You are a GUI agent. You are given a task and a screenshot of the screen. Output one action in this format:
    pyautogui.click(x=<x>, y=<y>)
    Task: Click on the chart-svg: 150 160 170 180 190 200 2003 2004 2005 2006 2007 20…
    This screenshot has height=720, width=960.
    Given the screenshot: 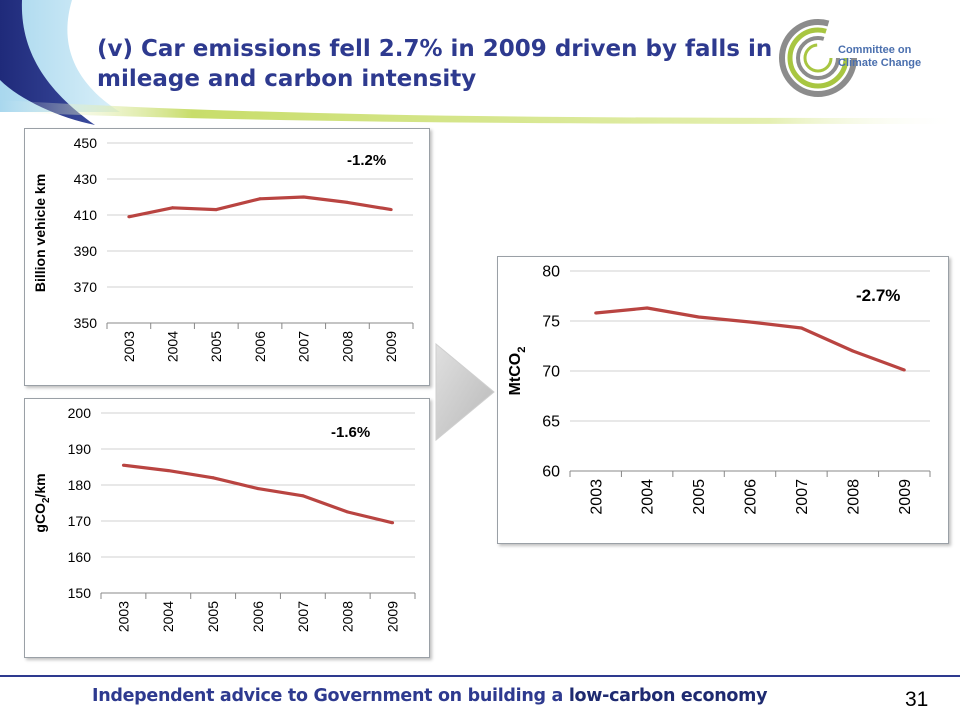 What is the action you would take?
    pyautogui.click(x=224, y=518)
    